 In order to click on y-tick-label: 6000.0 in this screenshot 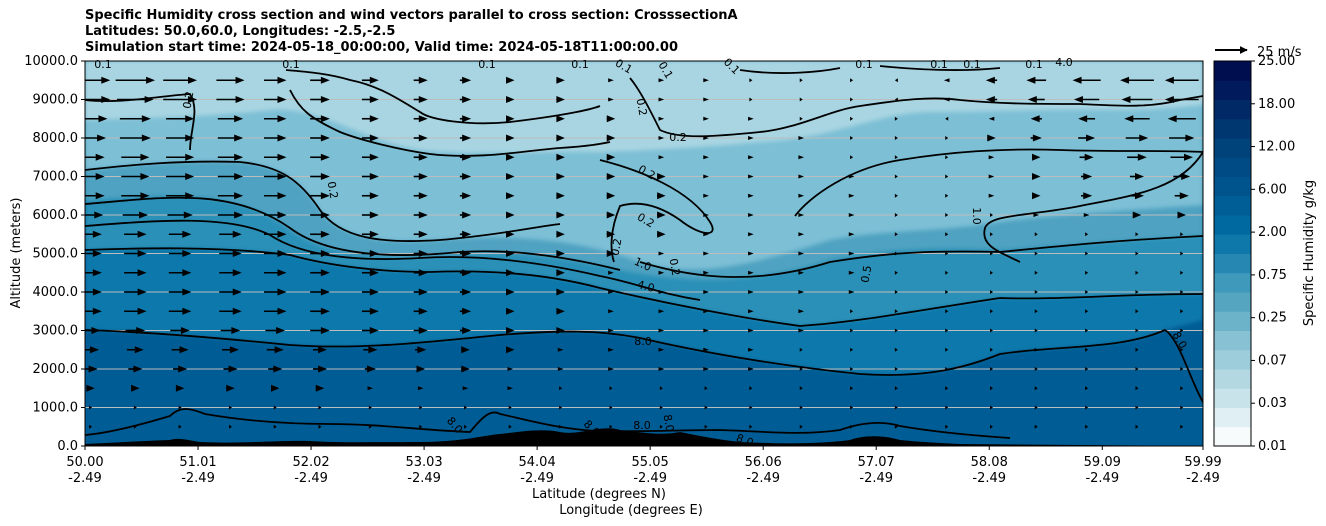, I will do `click(56, 215)`.